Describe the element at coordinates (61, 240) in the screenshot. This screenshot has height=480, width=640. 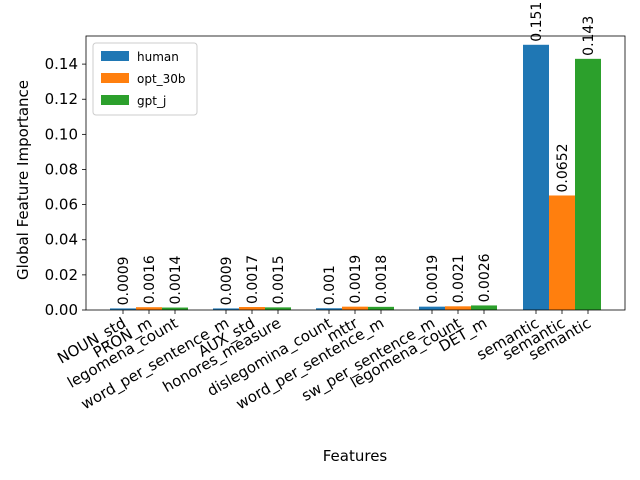
I see `y-tick-label: 0.04` at that location.